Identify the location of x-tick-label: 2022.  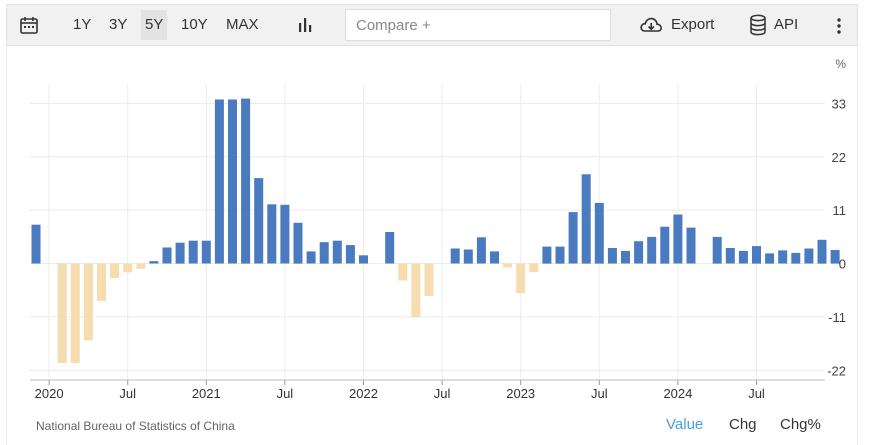
(363, 393).